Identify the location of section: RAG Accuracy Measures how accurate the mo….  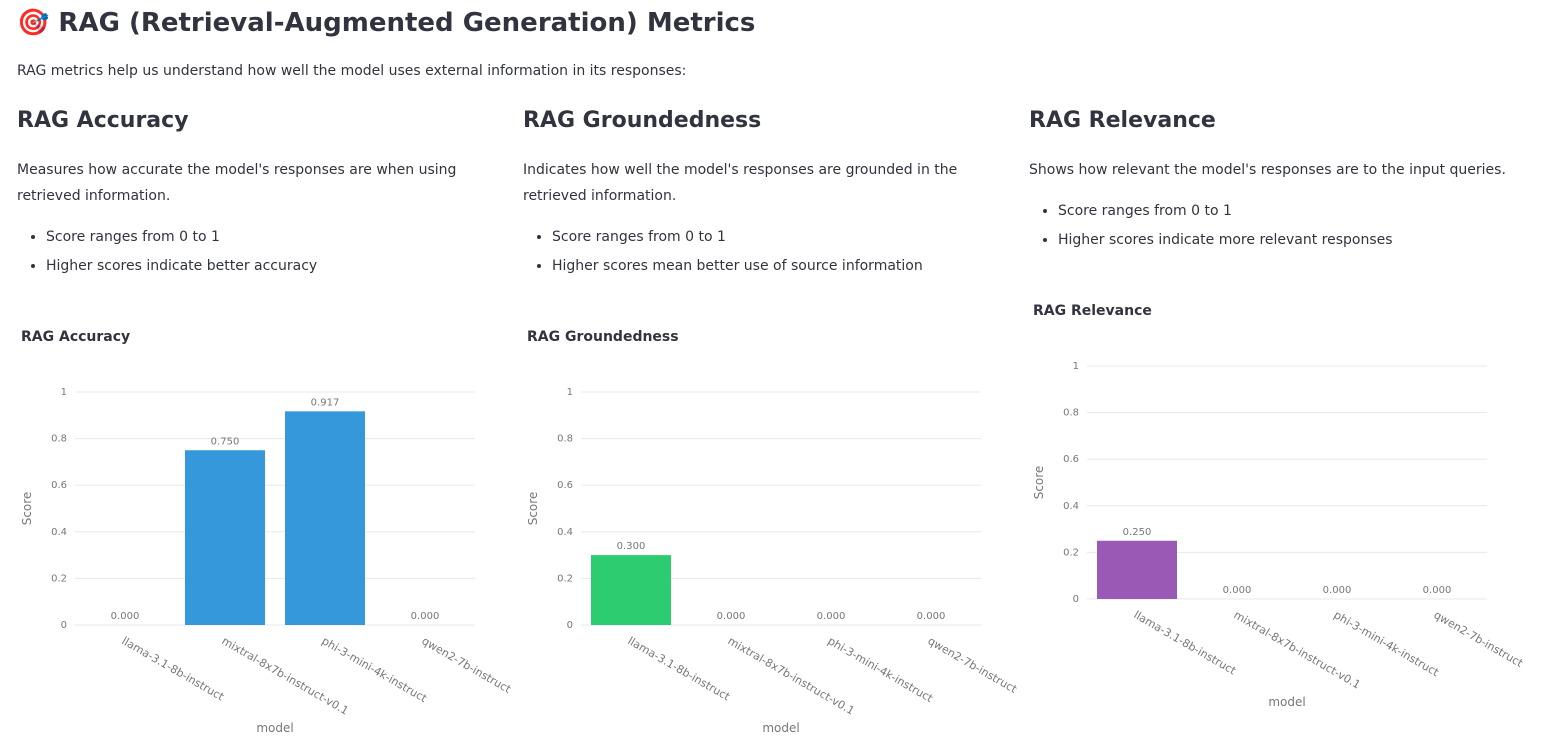
(262, 194).